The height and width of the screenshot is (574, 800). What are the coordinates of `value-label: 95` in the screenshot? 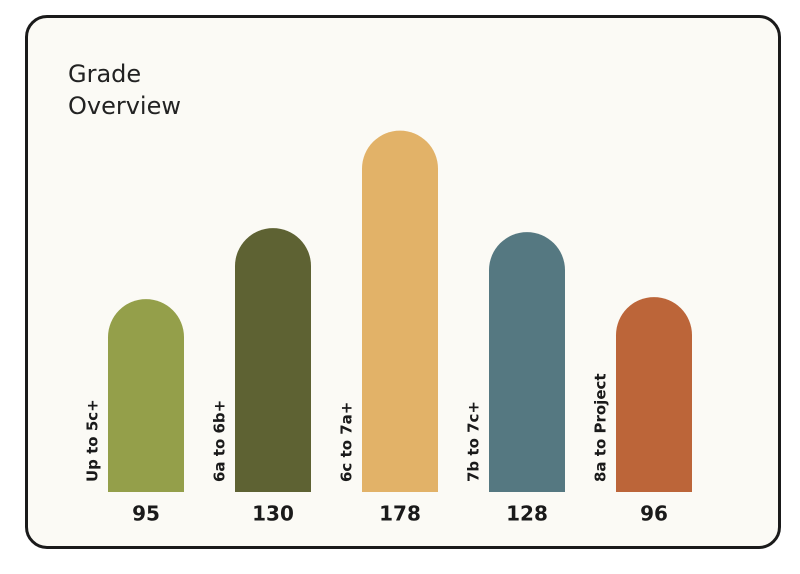 It's located at (146, 514).